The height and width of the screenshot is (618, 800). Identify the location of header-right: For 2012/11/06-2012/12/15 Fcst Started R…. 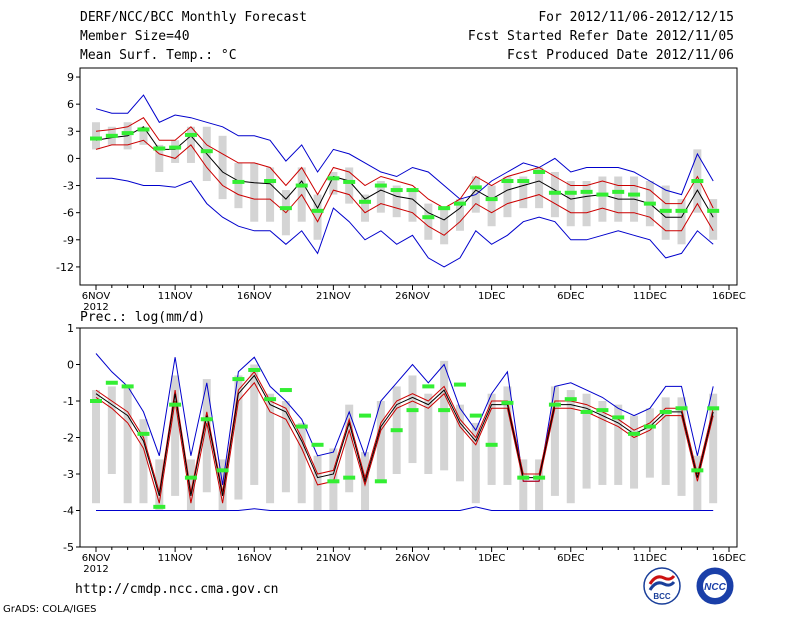
(601, 38).